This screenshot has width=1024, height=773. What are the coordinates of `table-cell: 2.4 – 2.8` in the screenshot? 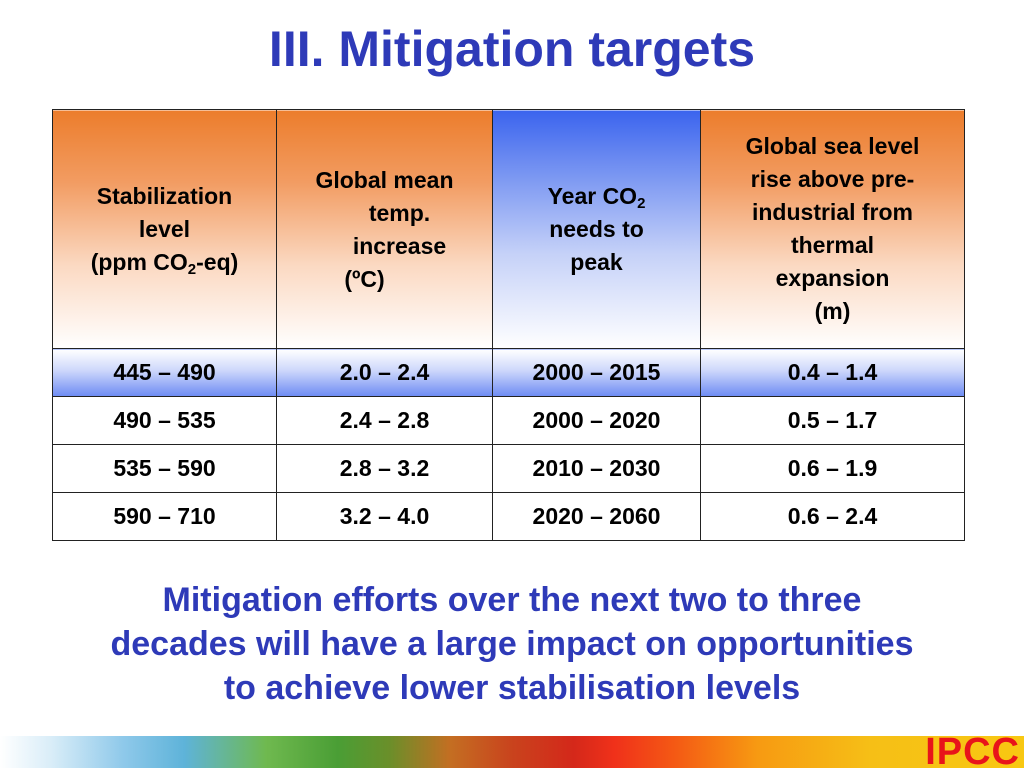 It's located at (384, 420).